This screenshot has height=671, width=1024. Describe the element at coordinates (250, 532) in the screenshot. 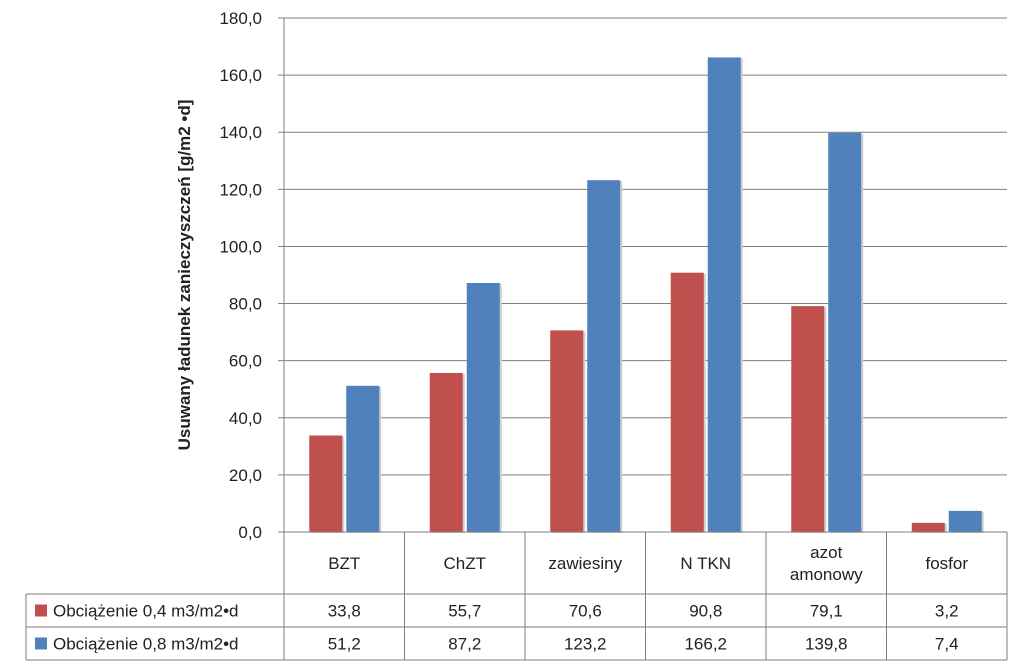

I see `y-tick-label: 0,0` at that location.